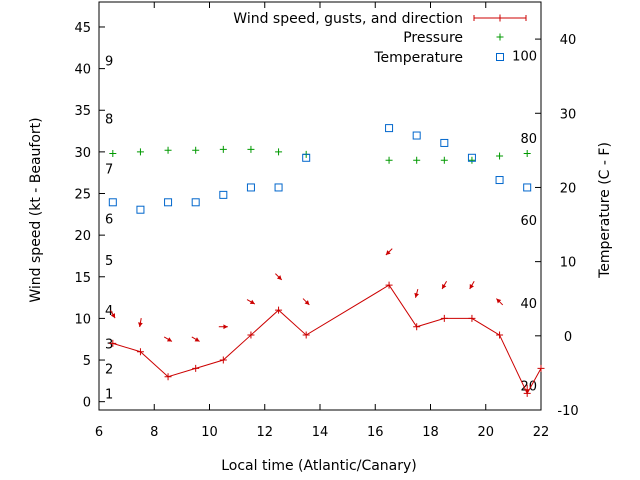 This screenshot has height=480, width=640. I want to click on beaufort-label: 6, so click(109, 219).